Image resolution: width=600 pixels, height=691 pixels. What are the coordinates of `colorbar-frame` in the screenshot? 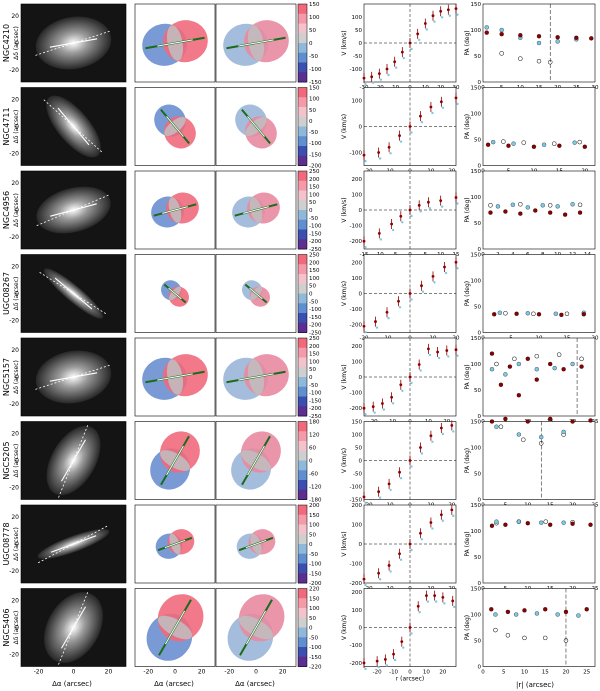 It's located at (302, 460).